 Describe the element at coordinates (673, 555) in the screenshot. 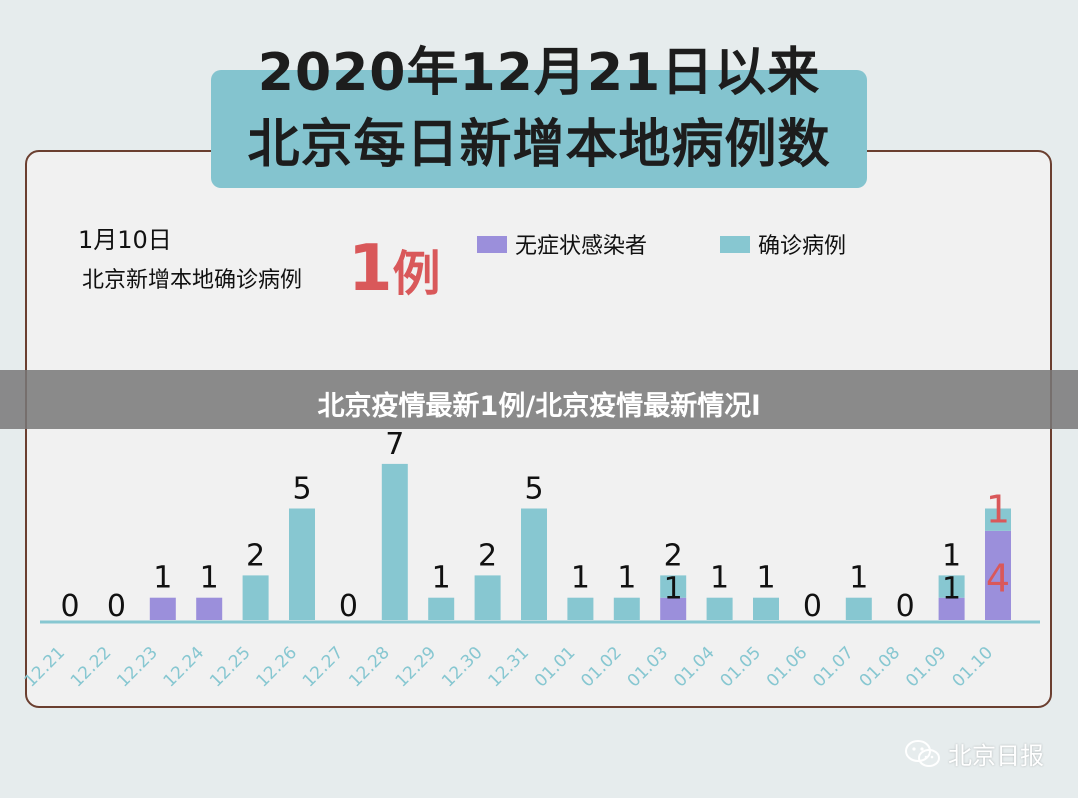

I see `data-label-01.03: 2` at that location.